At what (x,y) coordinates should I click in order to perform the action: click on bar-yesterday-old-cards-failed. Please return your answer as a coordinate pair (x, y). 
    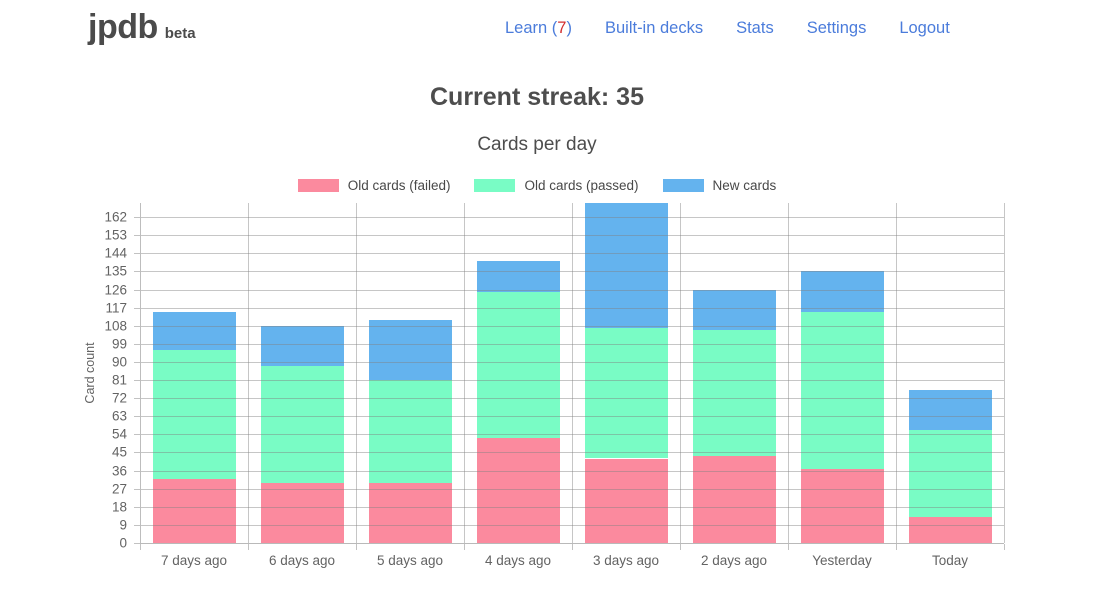
    Looking at the image, I should click on (842, 505).